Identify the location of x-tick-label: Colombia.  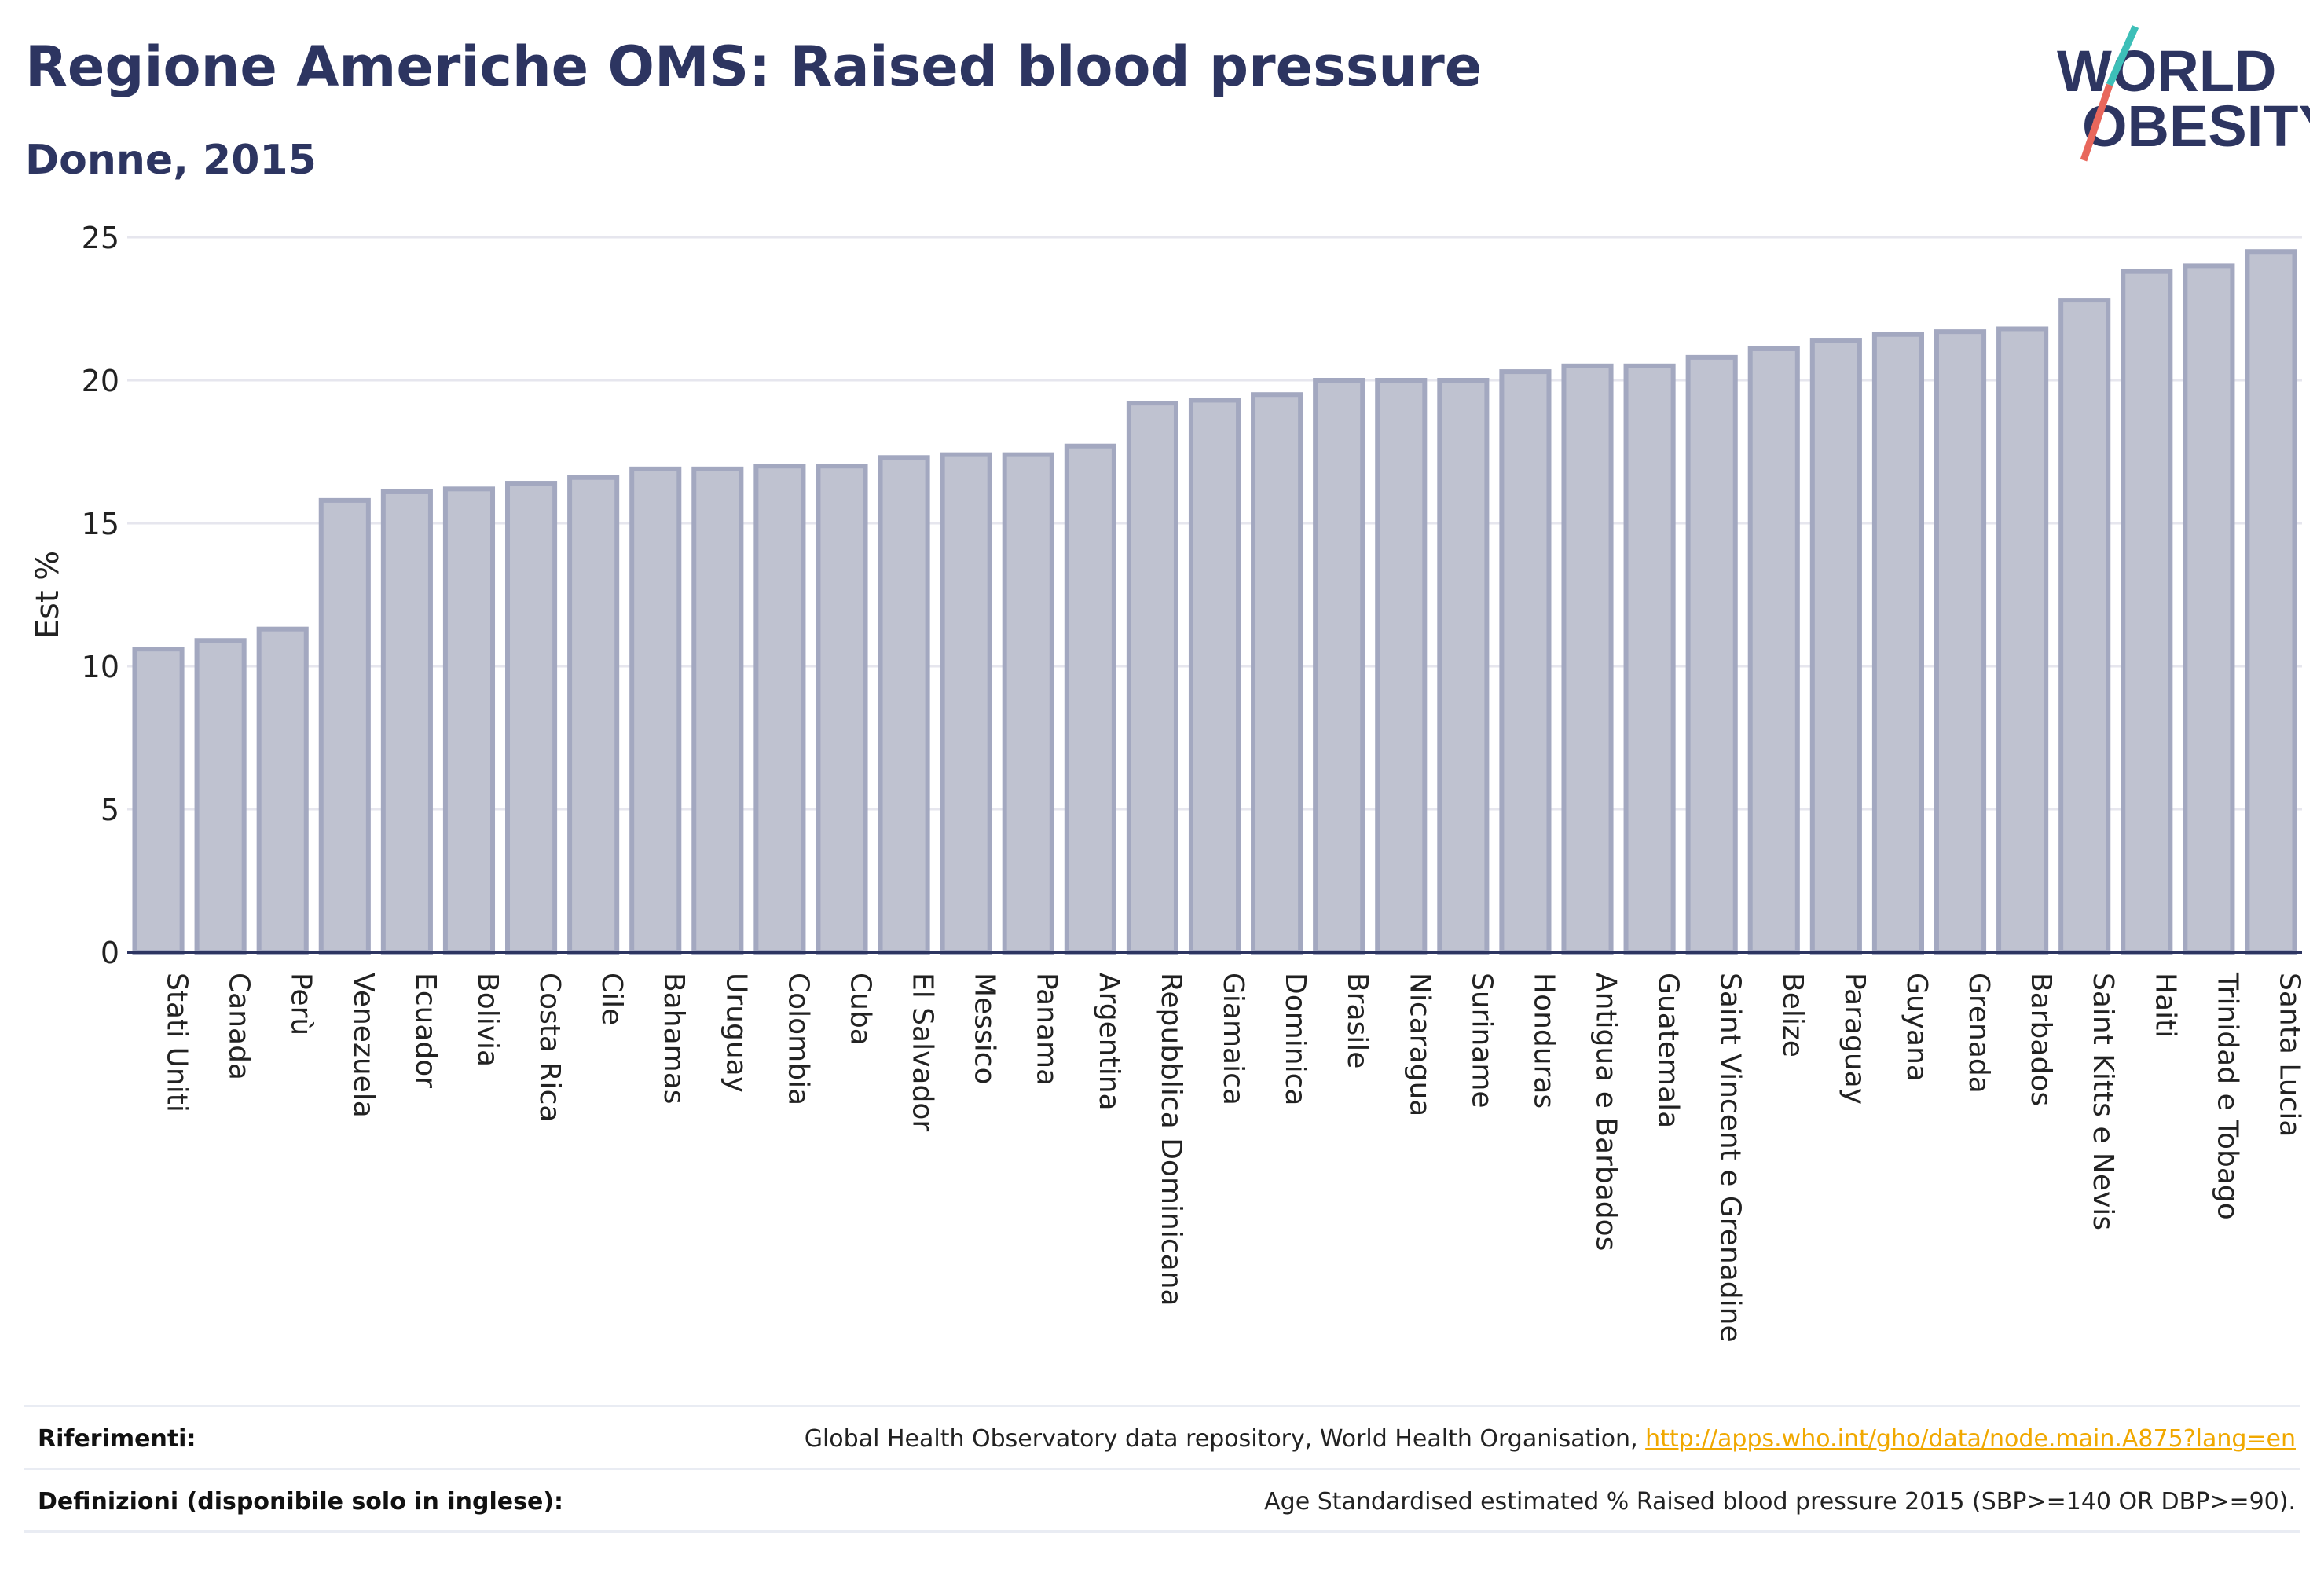
(798, 1039).